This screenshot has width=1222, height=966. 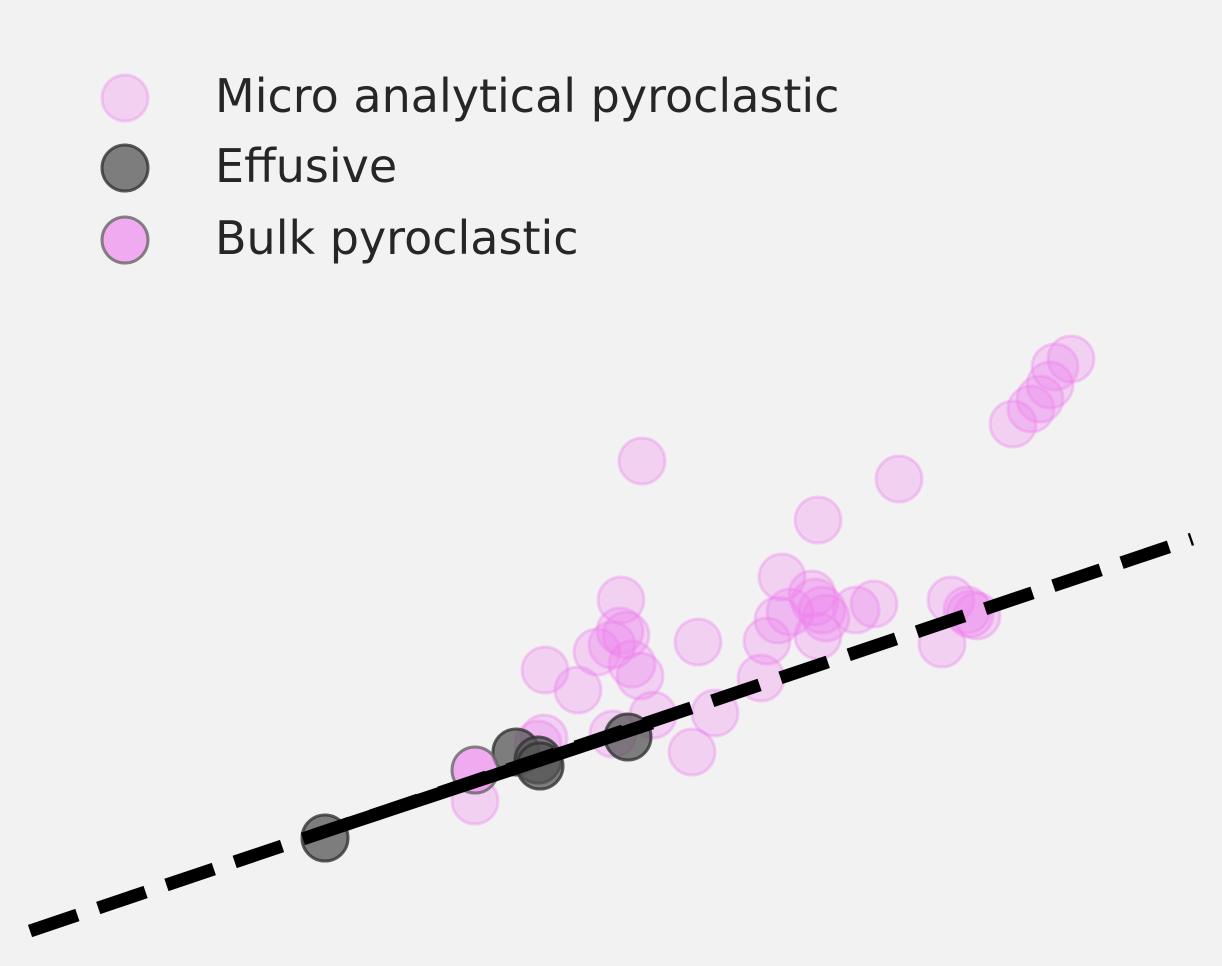 I want to click on solid-trend-line, so click(x=483, y=779).